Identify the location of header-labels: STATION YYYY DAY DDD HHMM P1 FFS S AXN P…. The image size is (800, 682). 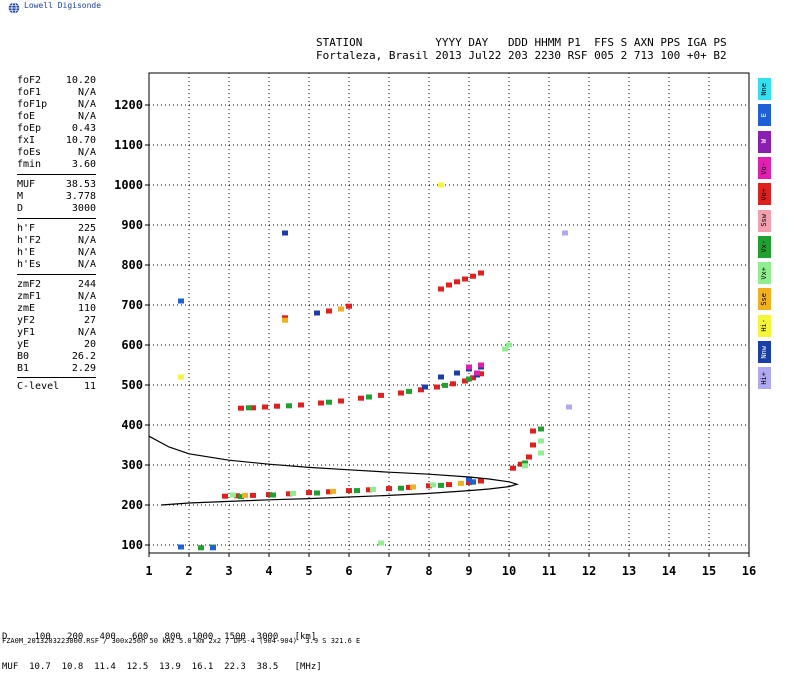
(521, 42).